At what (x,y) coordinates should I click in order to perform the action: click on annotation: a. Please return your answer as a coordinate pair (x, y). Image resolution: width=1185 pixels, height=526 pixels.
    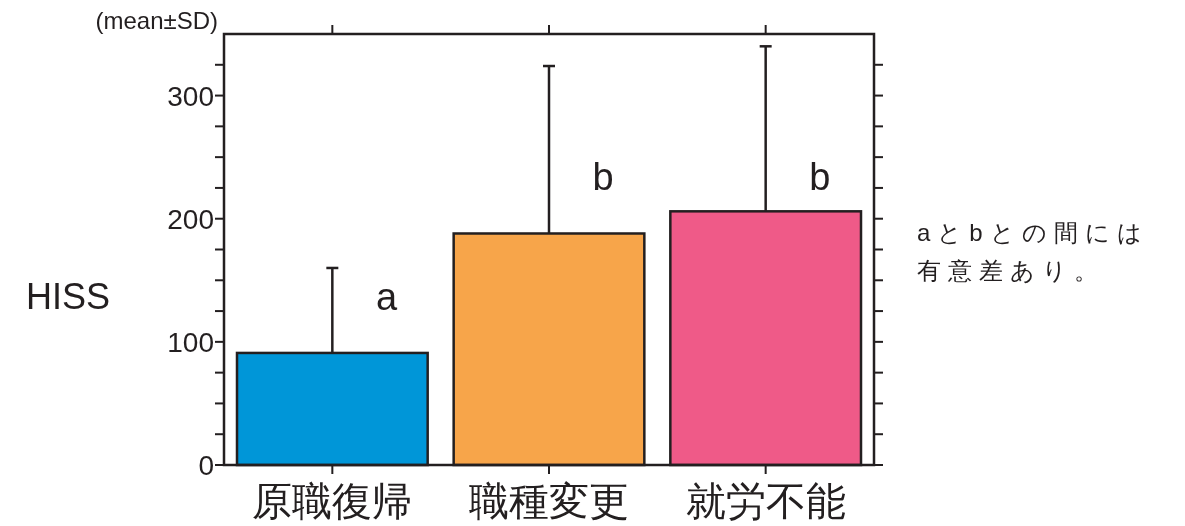
    Looking at the image, I should click on (386, 297).